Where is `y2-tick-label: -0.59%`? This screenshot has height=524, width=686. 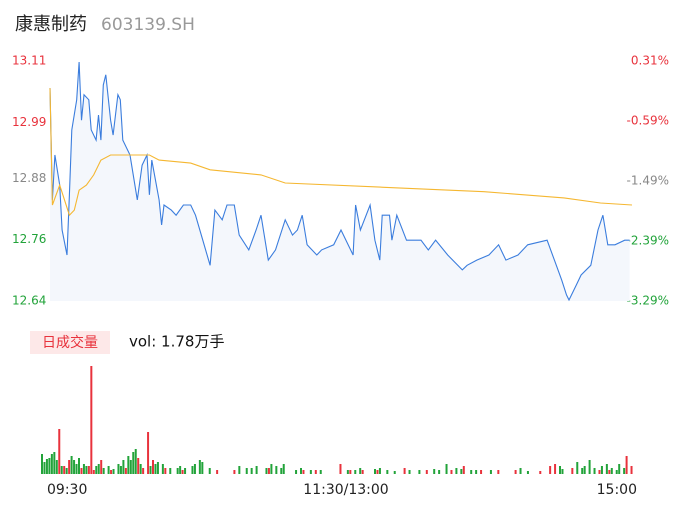
y2-tick-label: -0.59% is located at coordinates (648, 121).